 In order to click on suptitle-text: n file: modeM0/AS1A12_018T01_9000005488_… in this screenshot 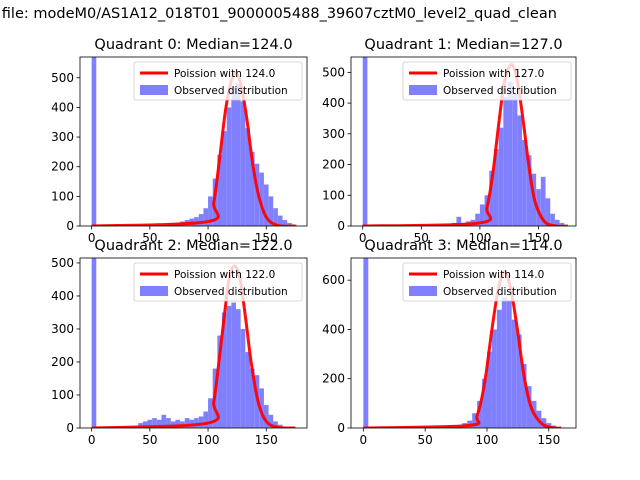, I will do `click(278, 14)`.